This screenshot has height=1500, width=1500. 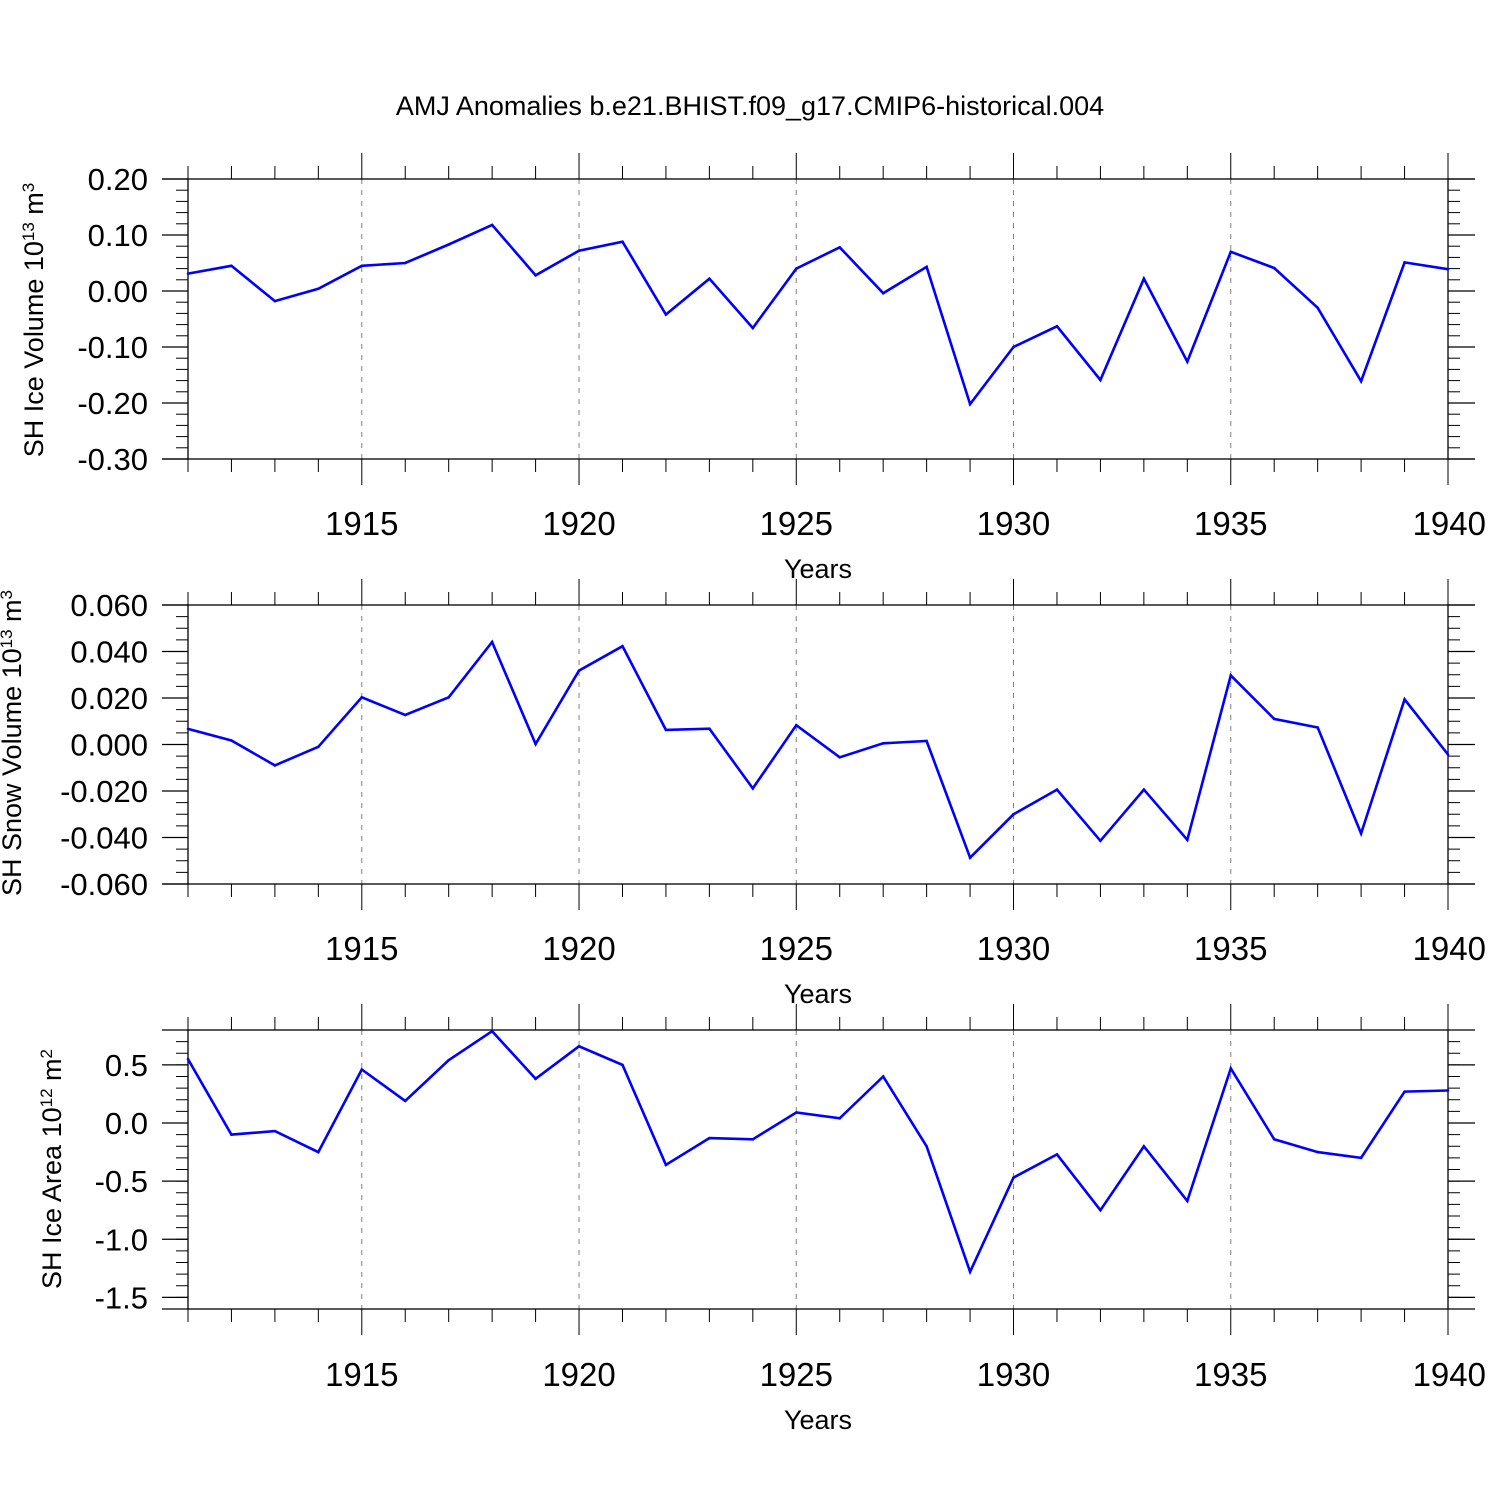 What do you see at coordinates (121, 1181) in the screenshot?
I see `y-tick-label: -0.5` at bounding box center [121, 1181].